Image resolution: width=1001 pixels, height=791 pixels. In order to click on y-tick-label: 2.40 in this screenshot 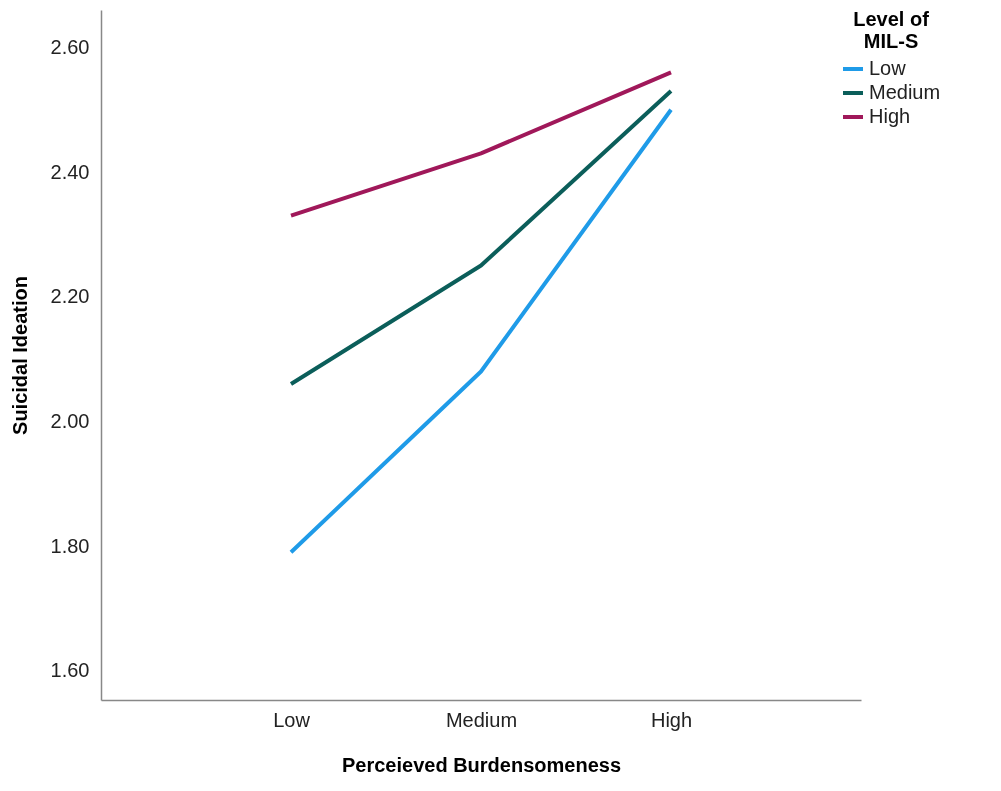, I will do `click(70, 171)`.